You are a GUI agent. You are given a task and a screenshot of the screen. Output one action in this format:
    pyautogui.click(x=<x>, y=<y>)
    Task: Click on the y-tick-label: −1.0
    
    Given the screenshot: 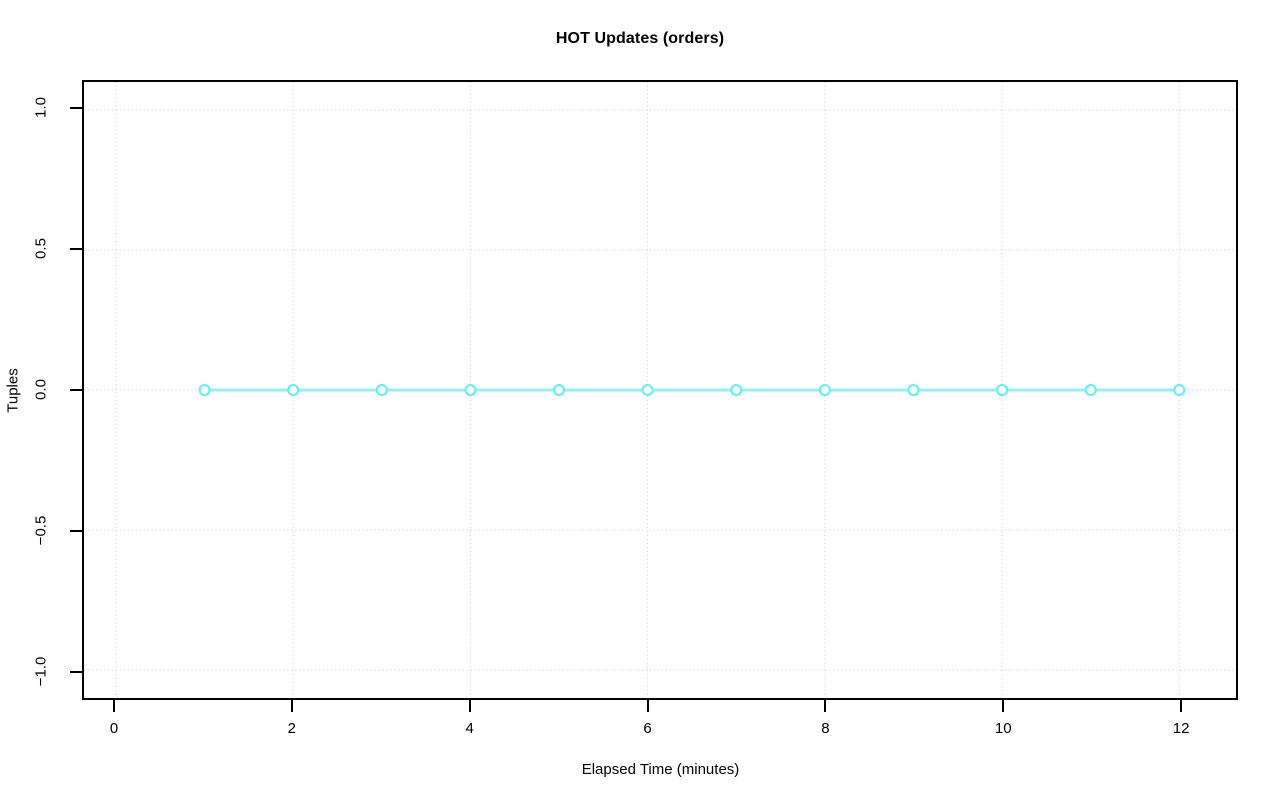 What is the action you would take?
    pyautogui.click(x=41, y=671)
    